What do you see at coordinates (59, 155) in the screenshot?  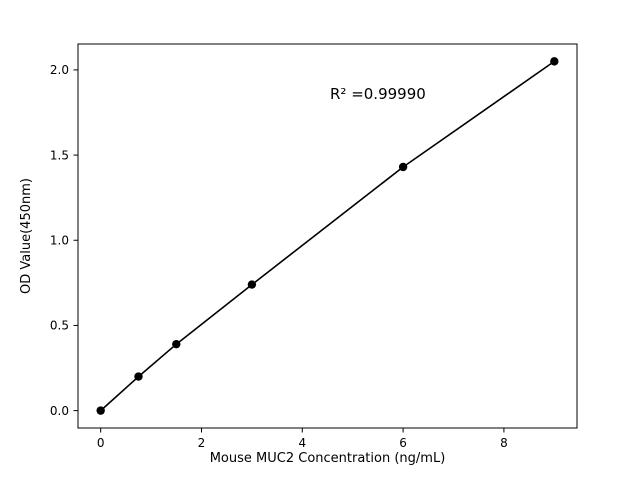 I see `y-axis-tick-label: 1.5` at bounding box center [59, 155].